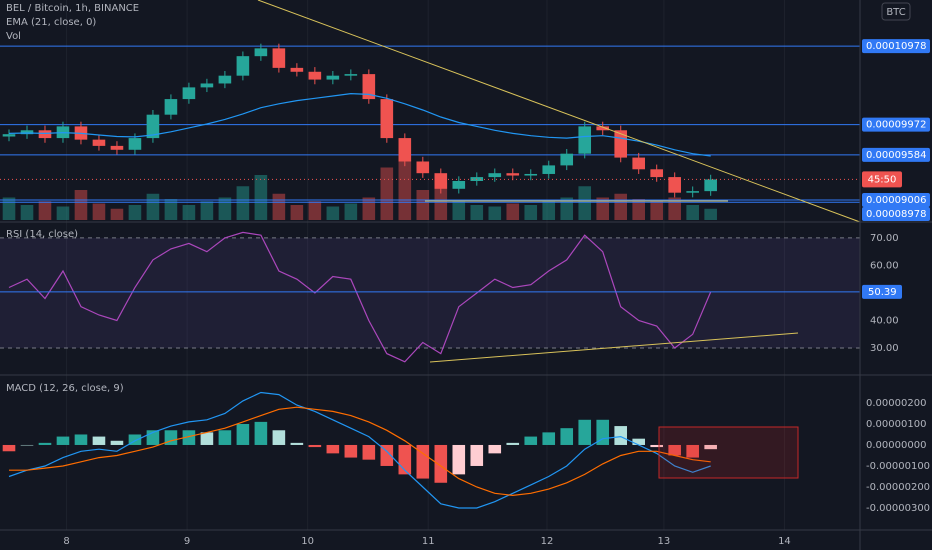 This screenshot has width=932, height=550. I want to click on macd-tick-label: 0.00000200, so click(896, 403).